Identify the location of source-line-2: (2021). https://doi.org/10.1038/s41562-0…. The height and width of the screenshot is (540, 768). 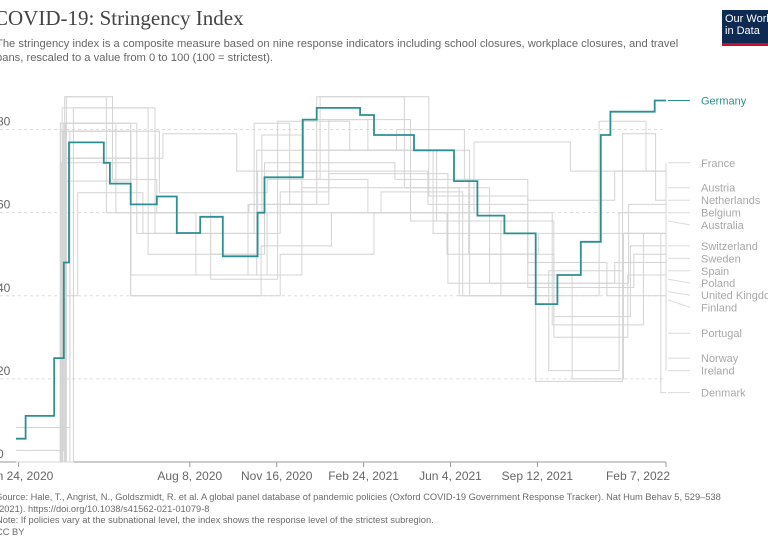
(105, 508).